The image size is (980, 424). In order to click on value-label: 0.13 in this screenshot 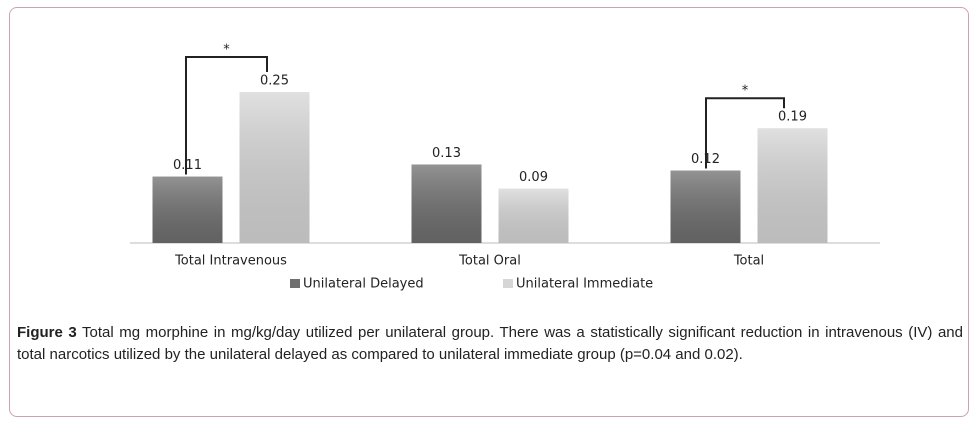, I will do `click(446, 153)`.